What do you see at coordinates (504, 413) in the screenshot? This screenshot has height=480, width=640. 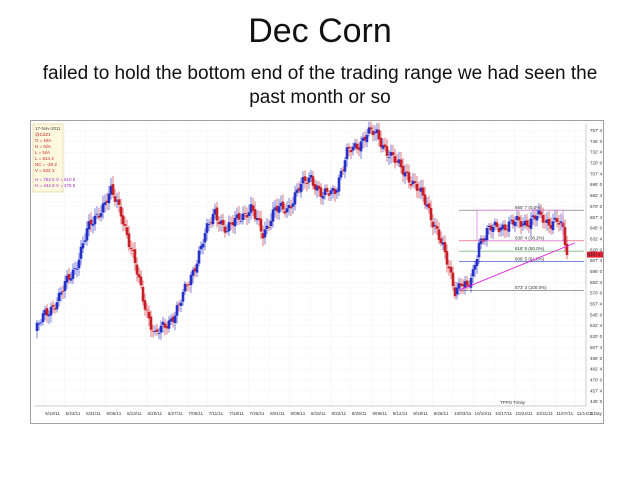 I see `x-tick-label: 10/17/11` at bounding box center [504, 413].